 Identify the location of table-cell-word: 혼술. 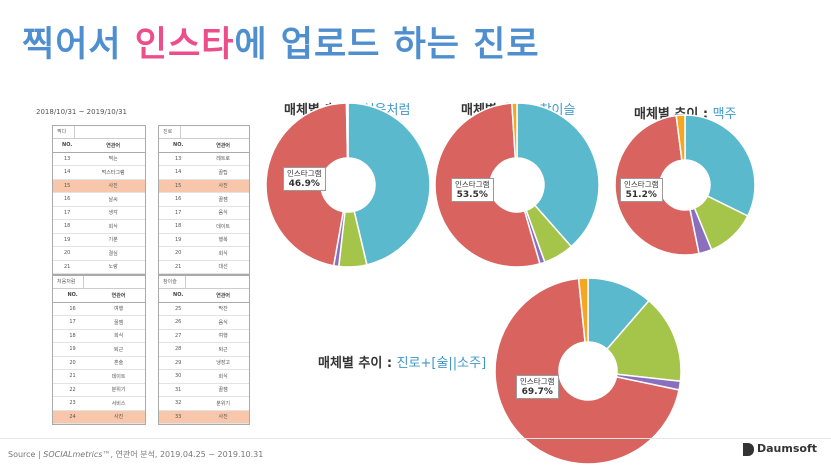
(118, 363).